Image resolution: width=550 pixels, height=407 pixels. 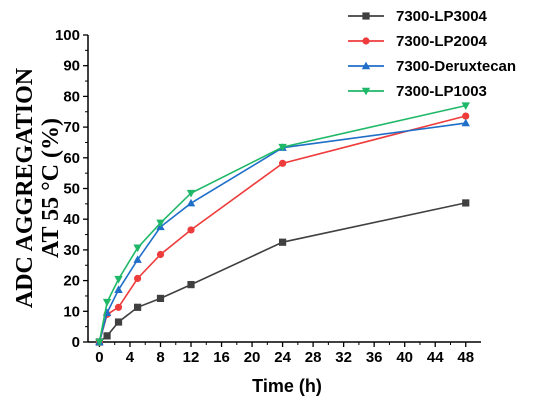 I want to click on x-axis-title: Time (h), so click(x=287, y=386).